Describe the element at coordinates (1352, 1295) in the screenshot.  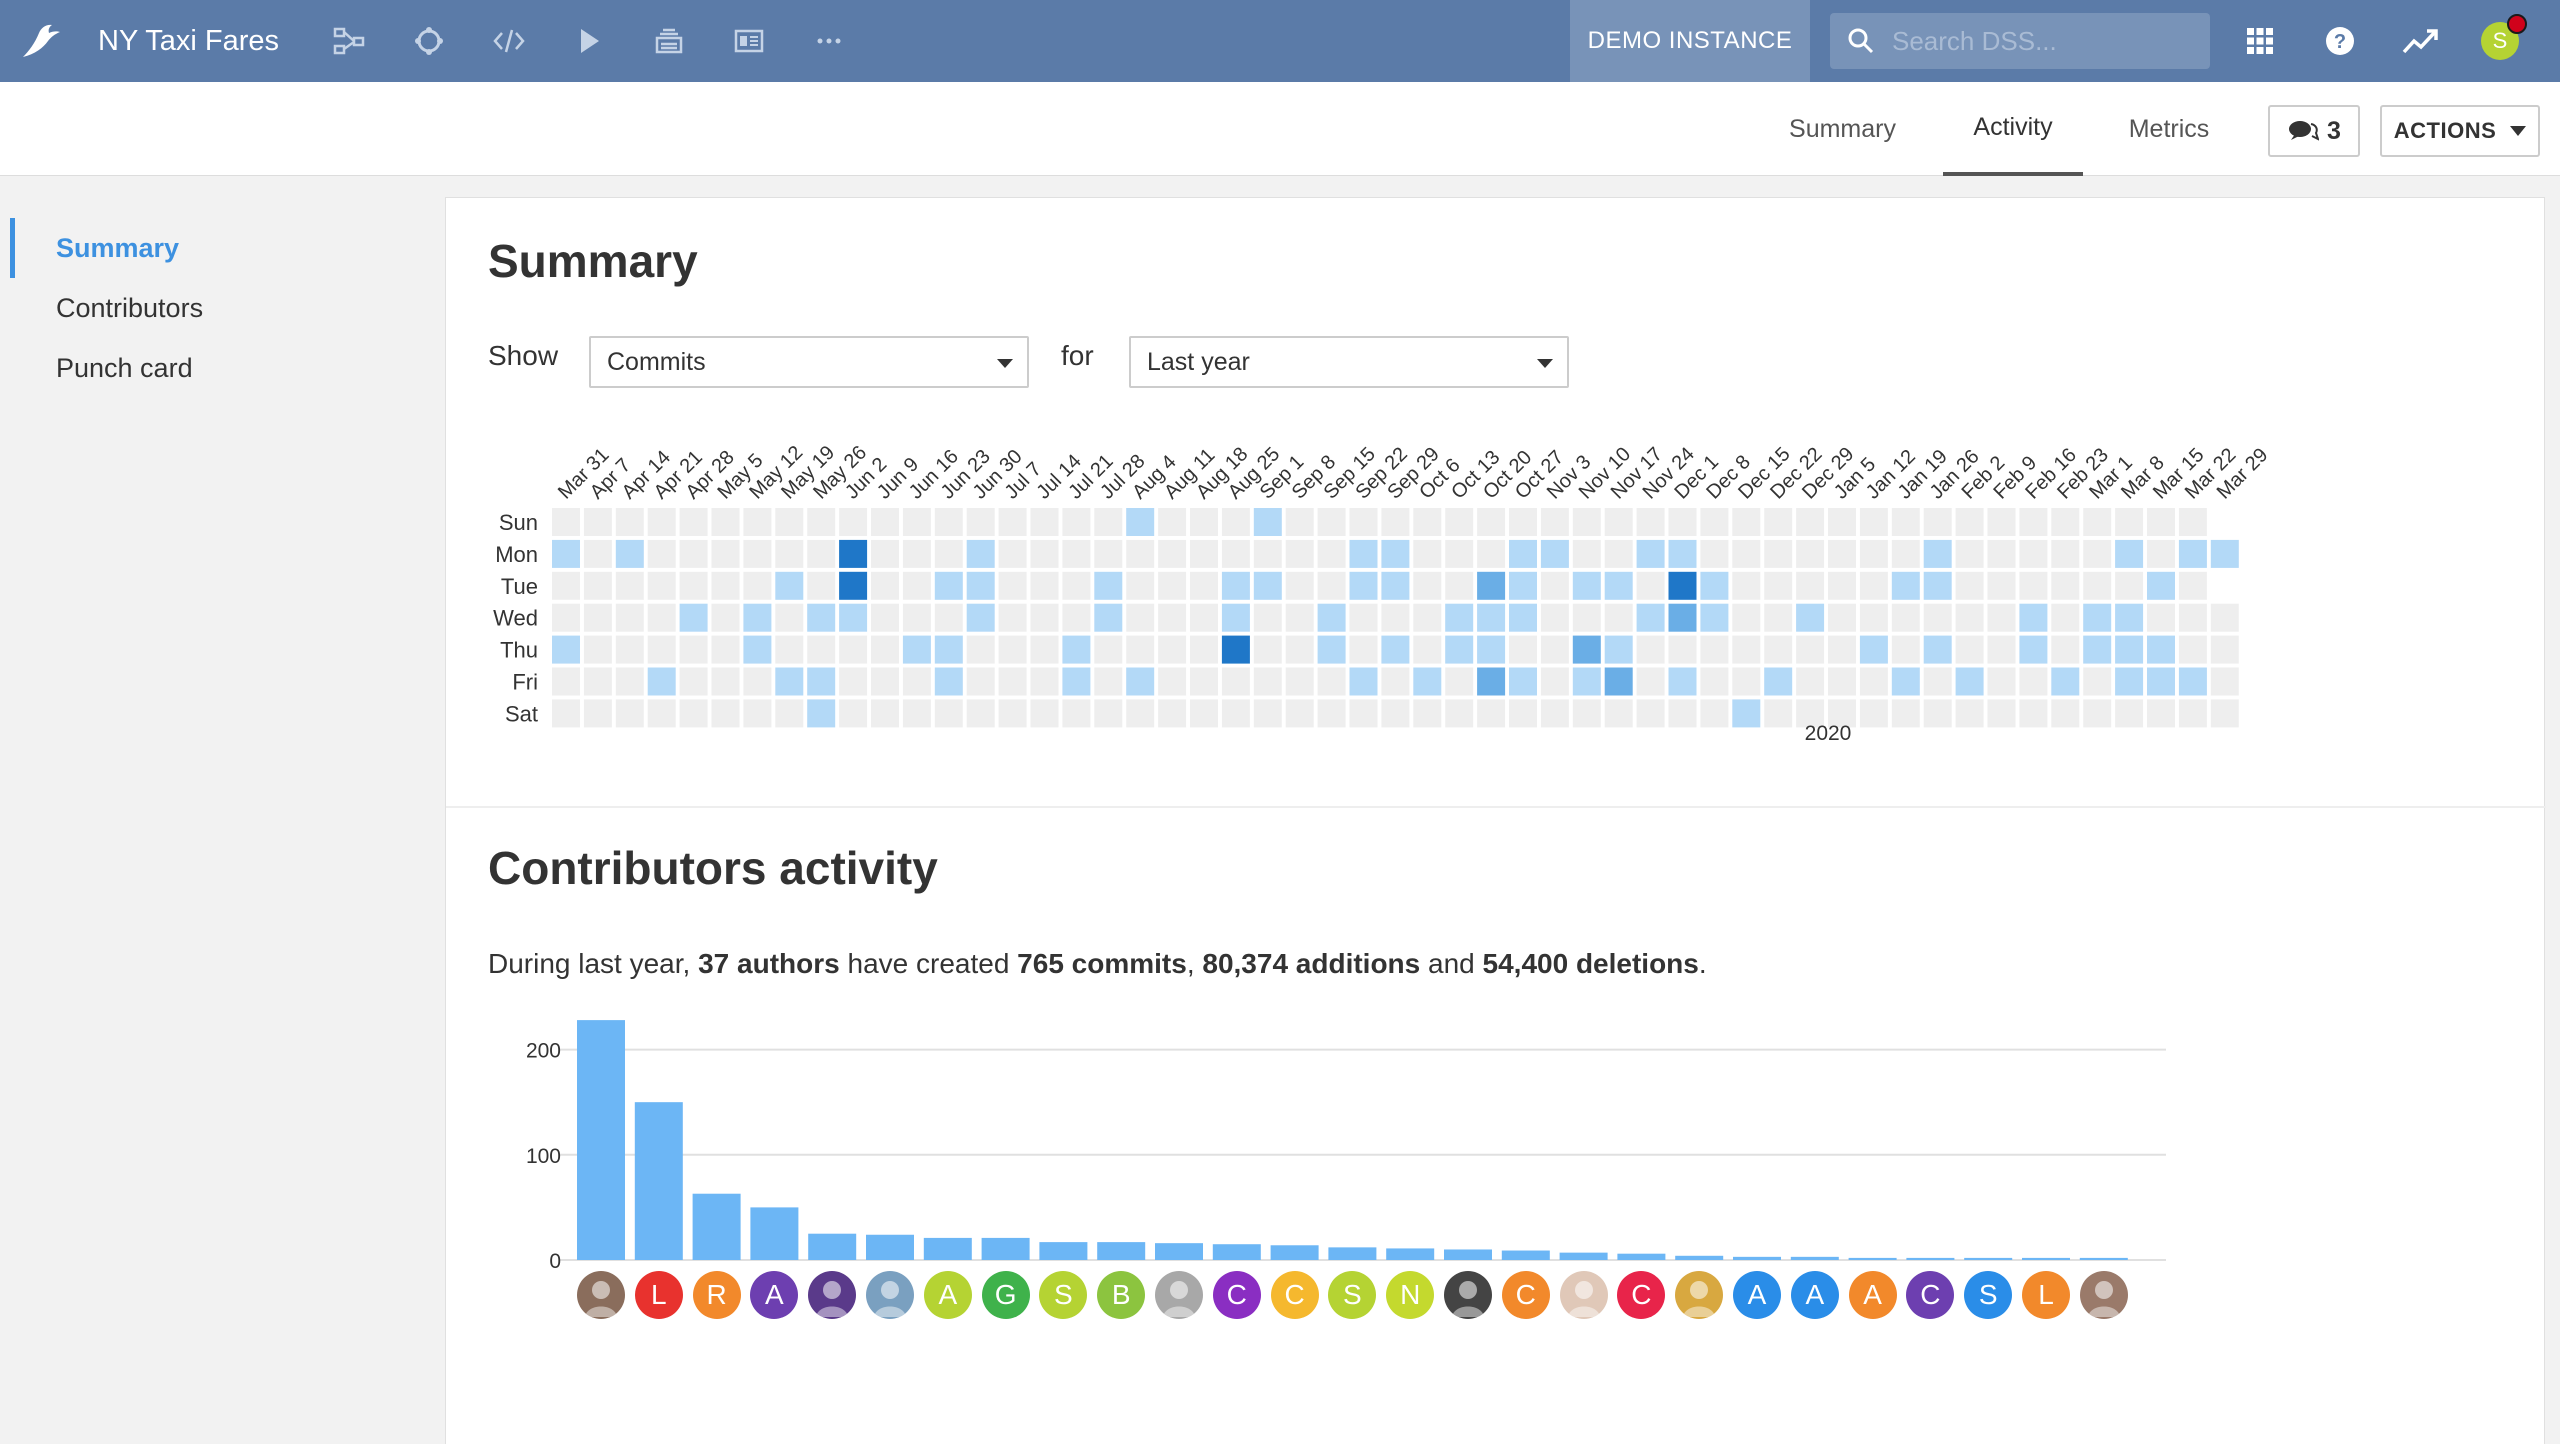
I see `contributor-avatar: S` at that location.